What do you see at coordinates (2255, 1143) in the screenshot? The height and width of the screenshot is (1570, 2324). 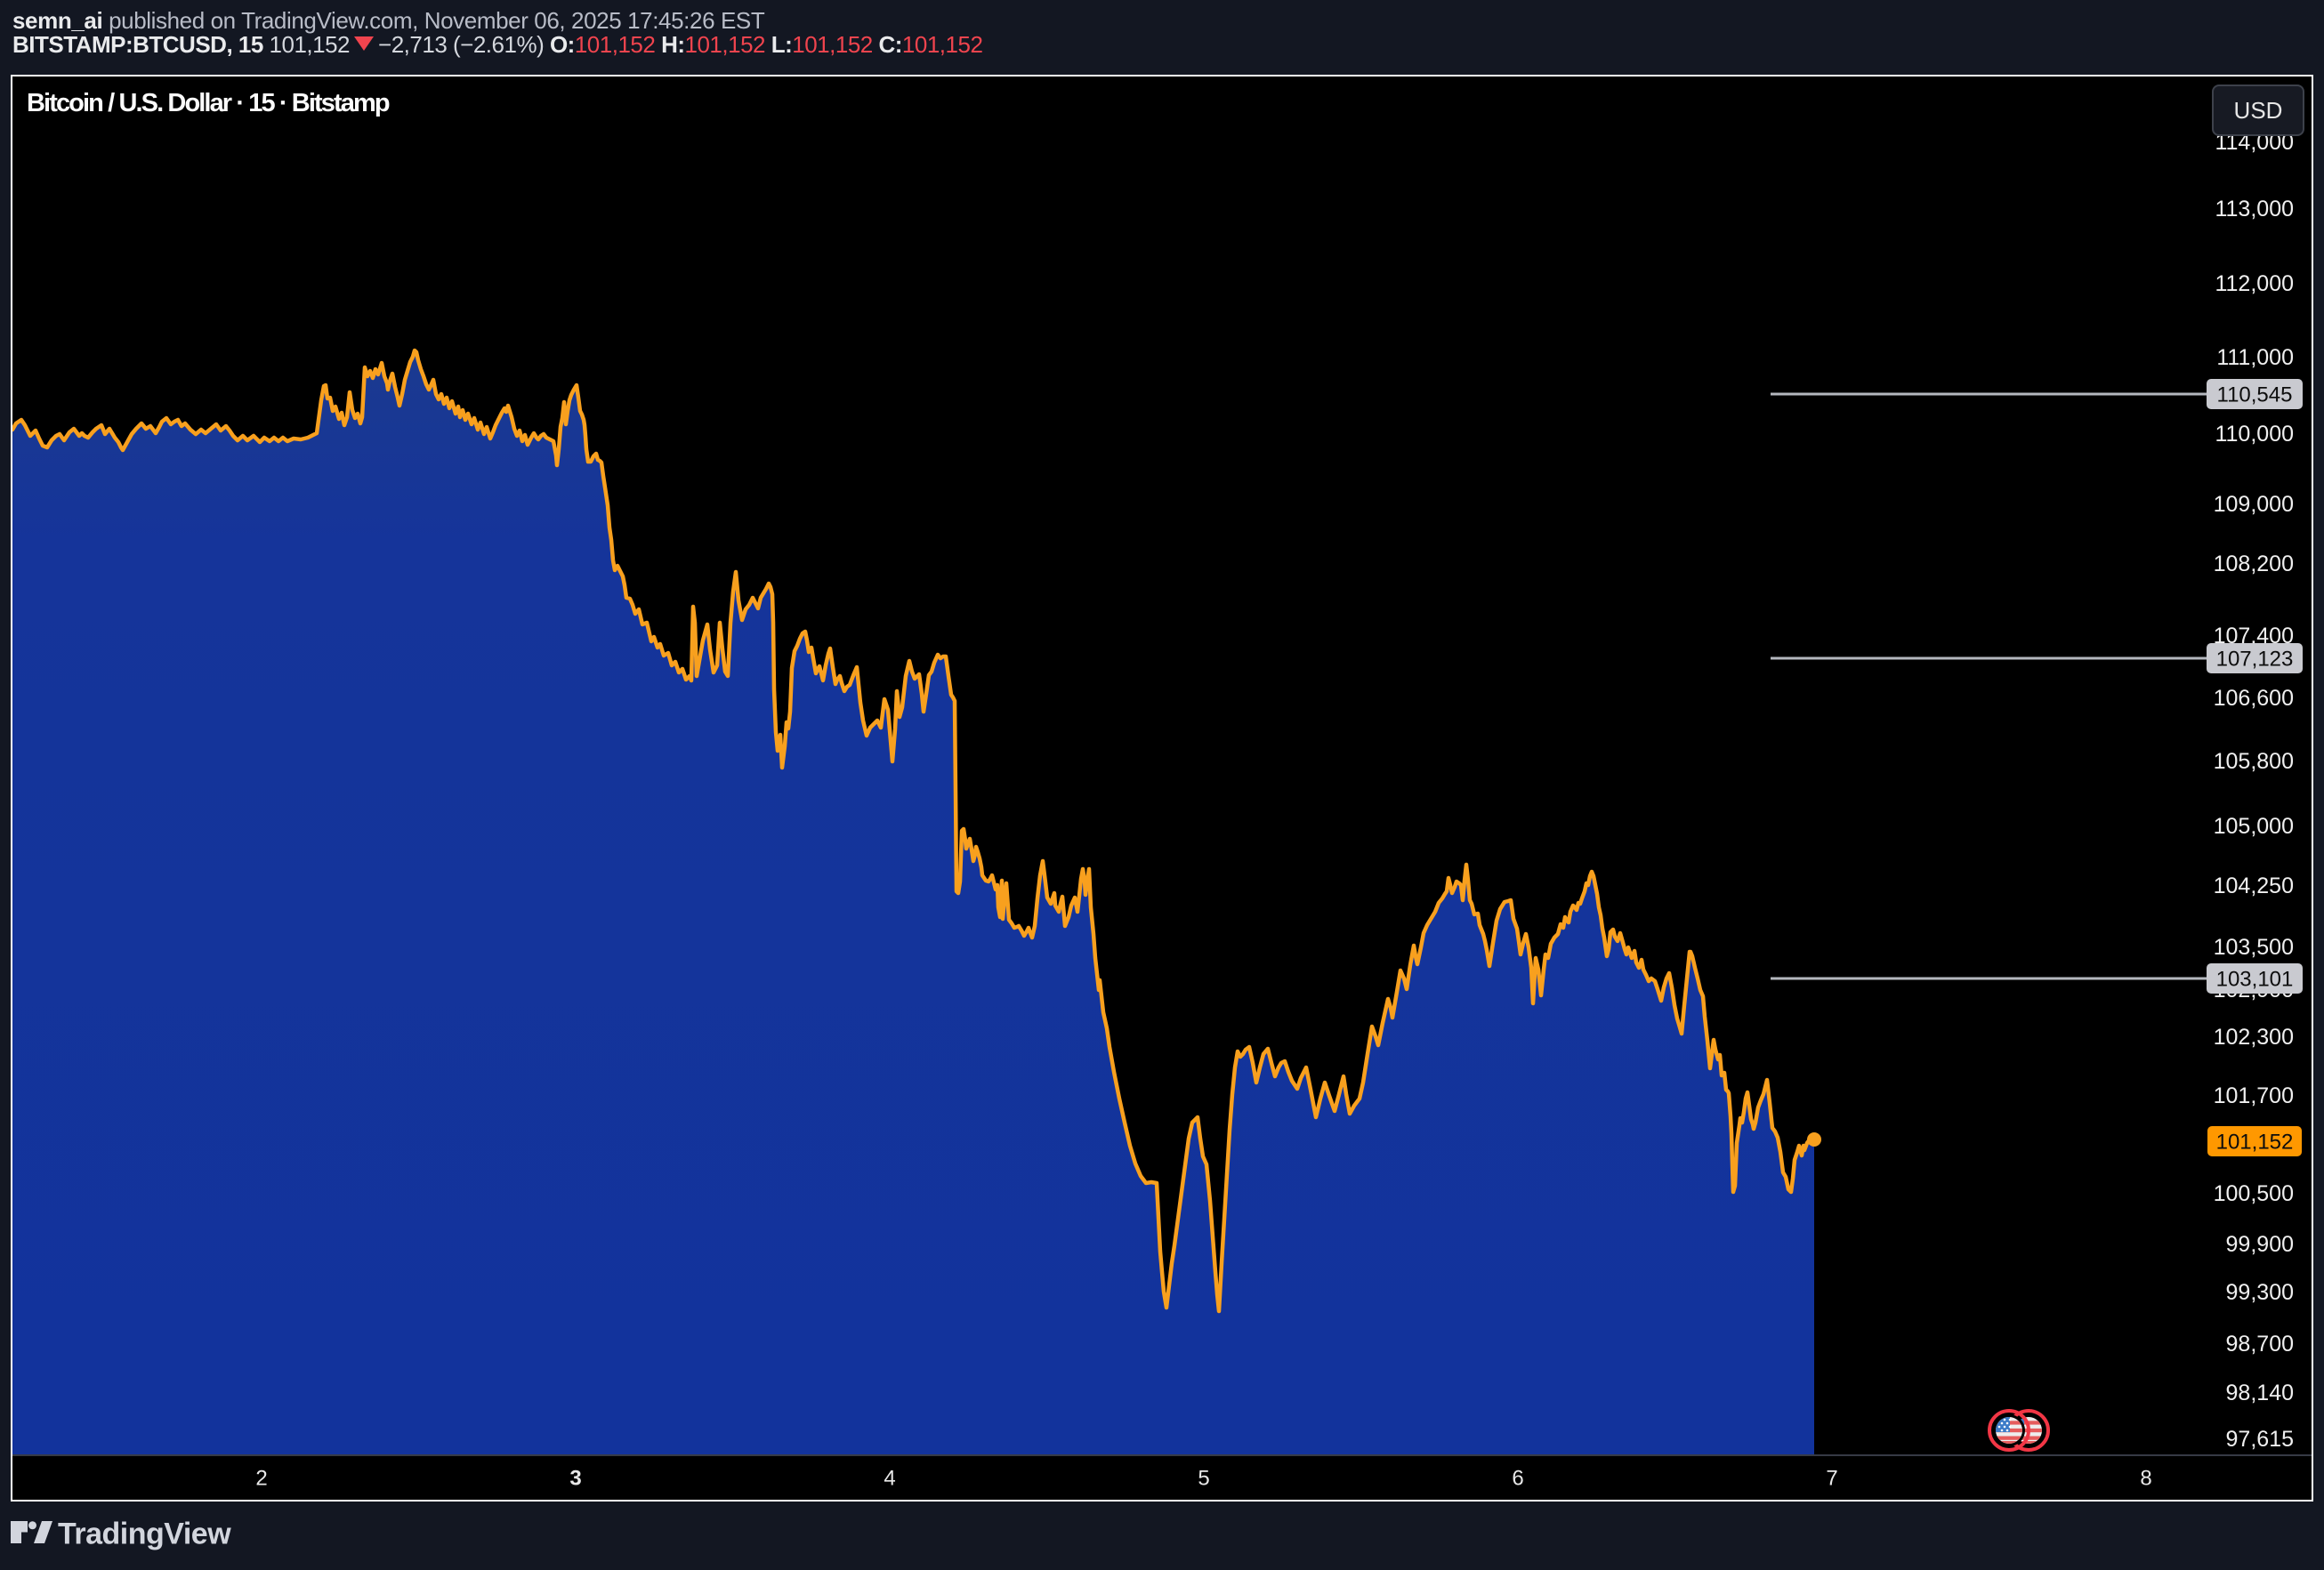 I see `svg-text: 101,152` at bounding box center [2255, 1143].